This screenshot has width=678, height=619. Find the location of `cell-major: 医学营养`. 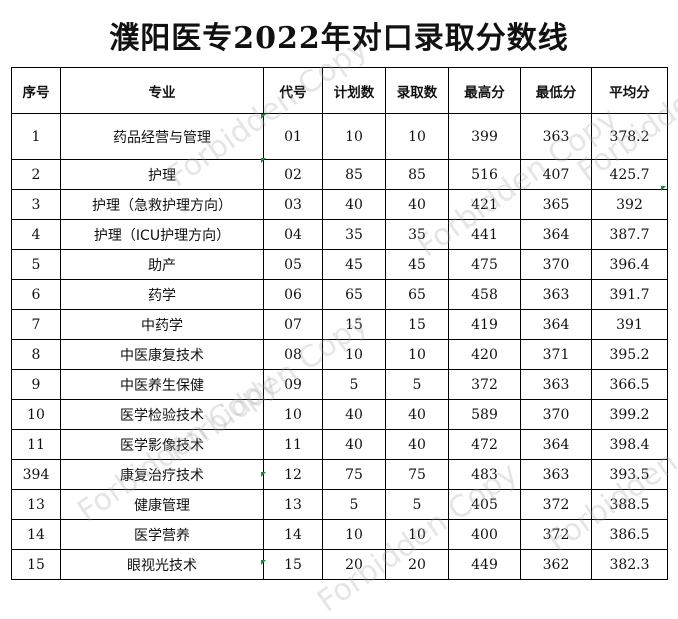

cell-major: 医学营养 is located at coordinates (162, 534).